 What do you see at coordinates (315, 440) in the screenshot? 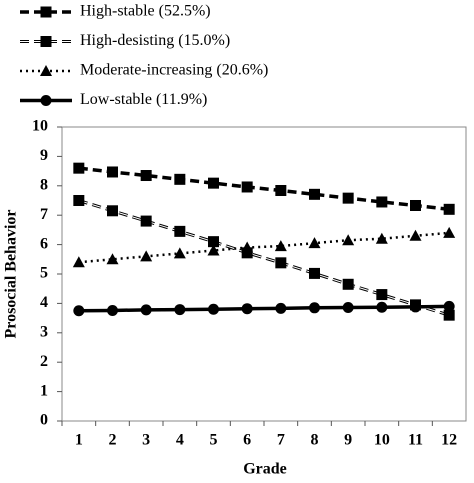
I see `x-tick-label: 8` at bounding box center [315, 440].